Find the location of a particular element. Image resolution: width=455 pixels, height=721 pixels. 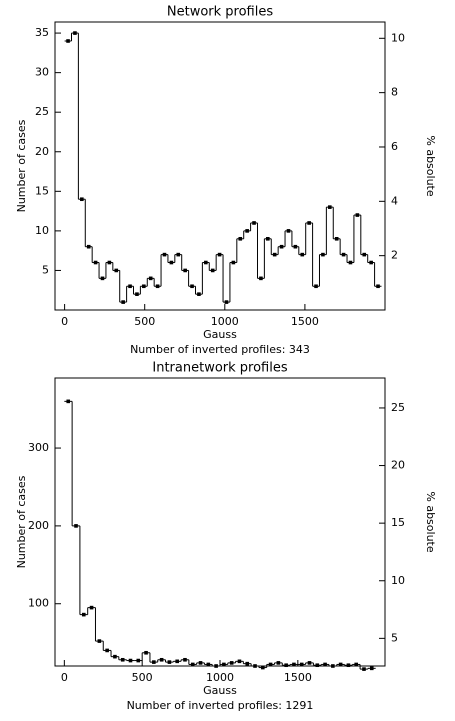

y-tick-label: 15 is located at coordinates (42, 190).